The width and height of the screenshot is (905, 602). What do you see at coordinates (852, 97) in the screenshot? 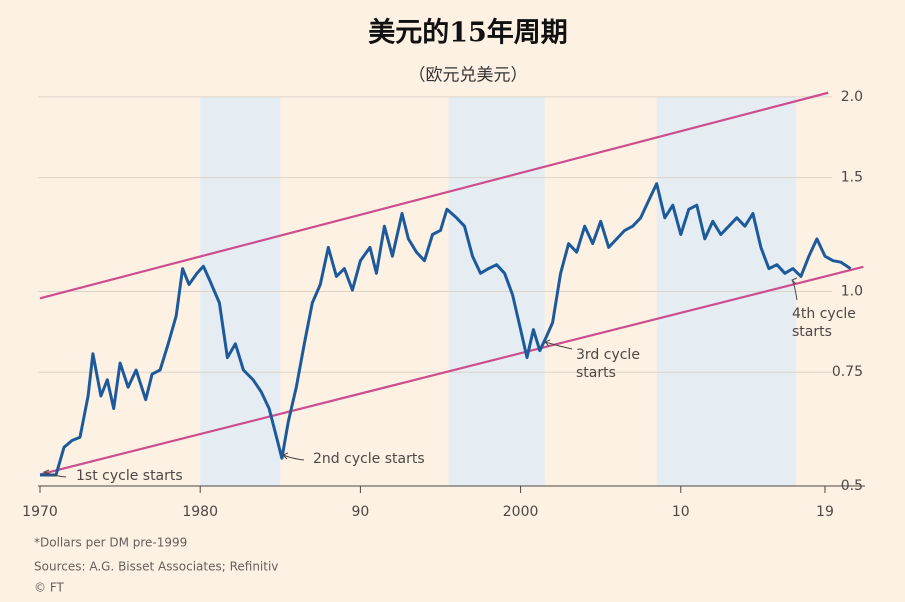
I see `y-tick-label: 2.0` at bounding box center [852, 97].